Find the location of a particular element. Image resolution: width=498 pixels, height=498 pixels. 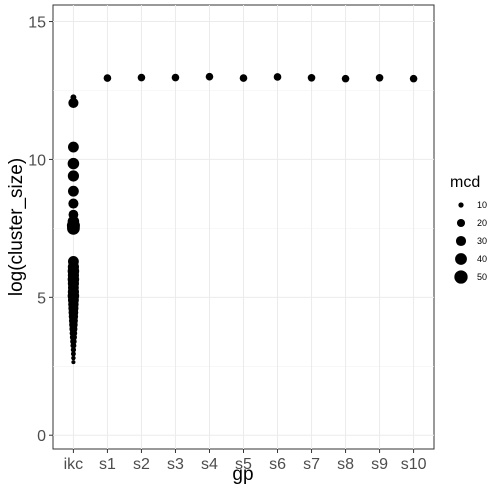

x-tick-label: s4 is located at coordinates (209, 464).